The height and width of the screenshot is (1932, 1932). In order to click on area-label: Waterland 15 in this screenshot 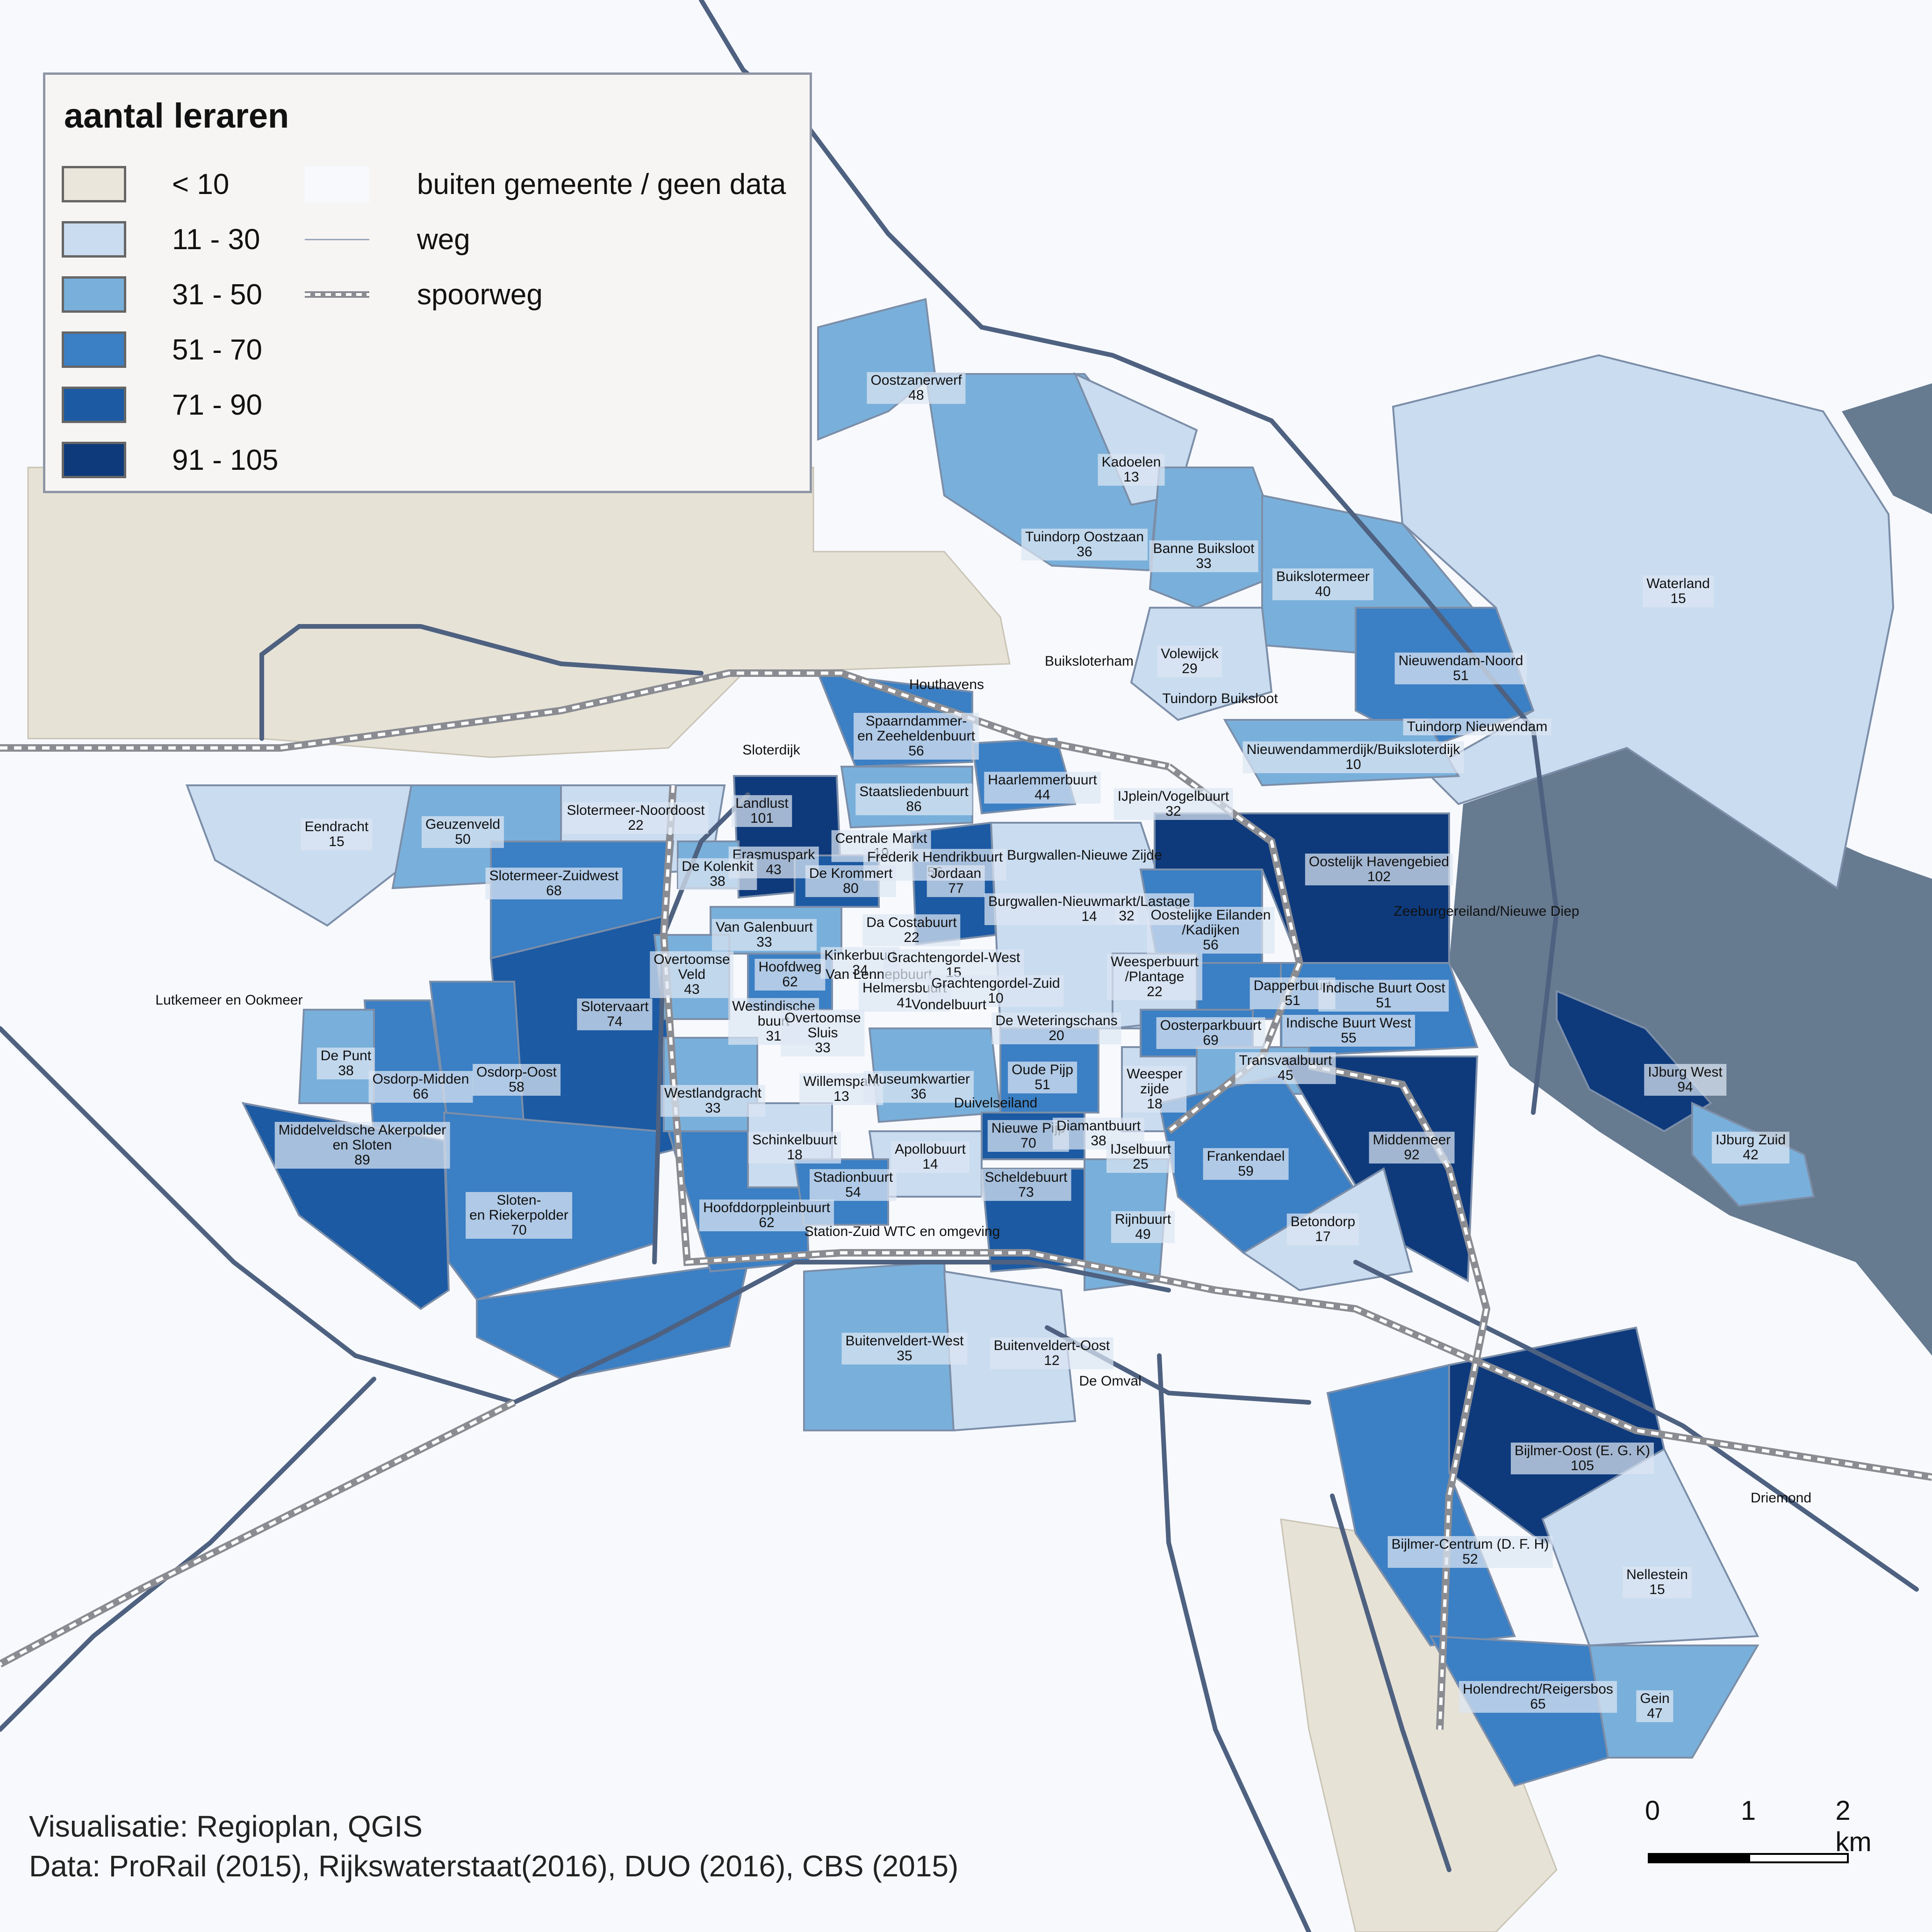, I will do `click(1679, 591)`.